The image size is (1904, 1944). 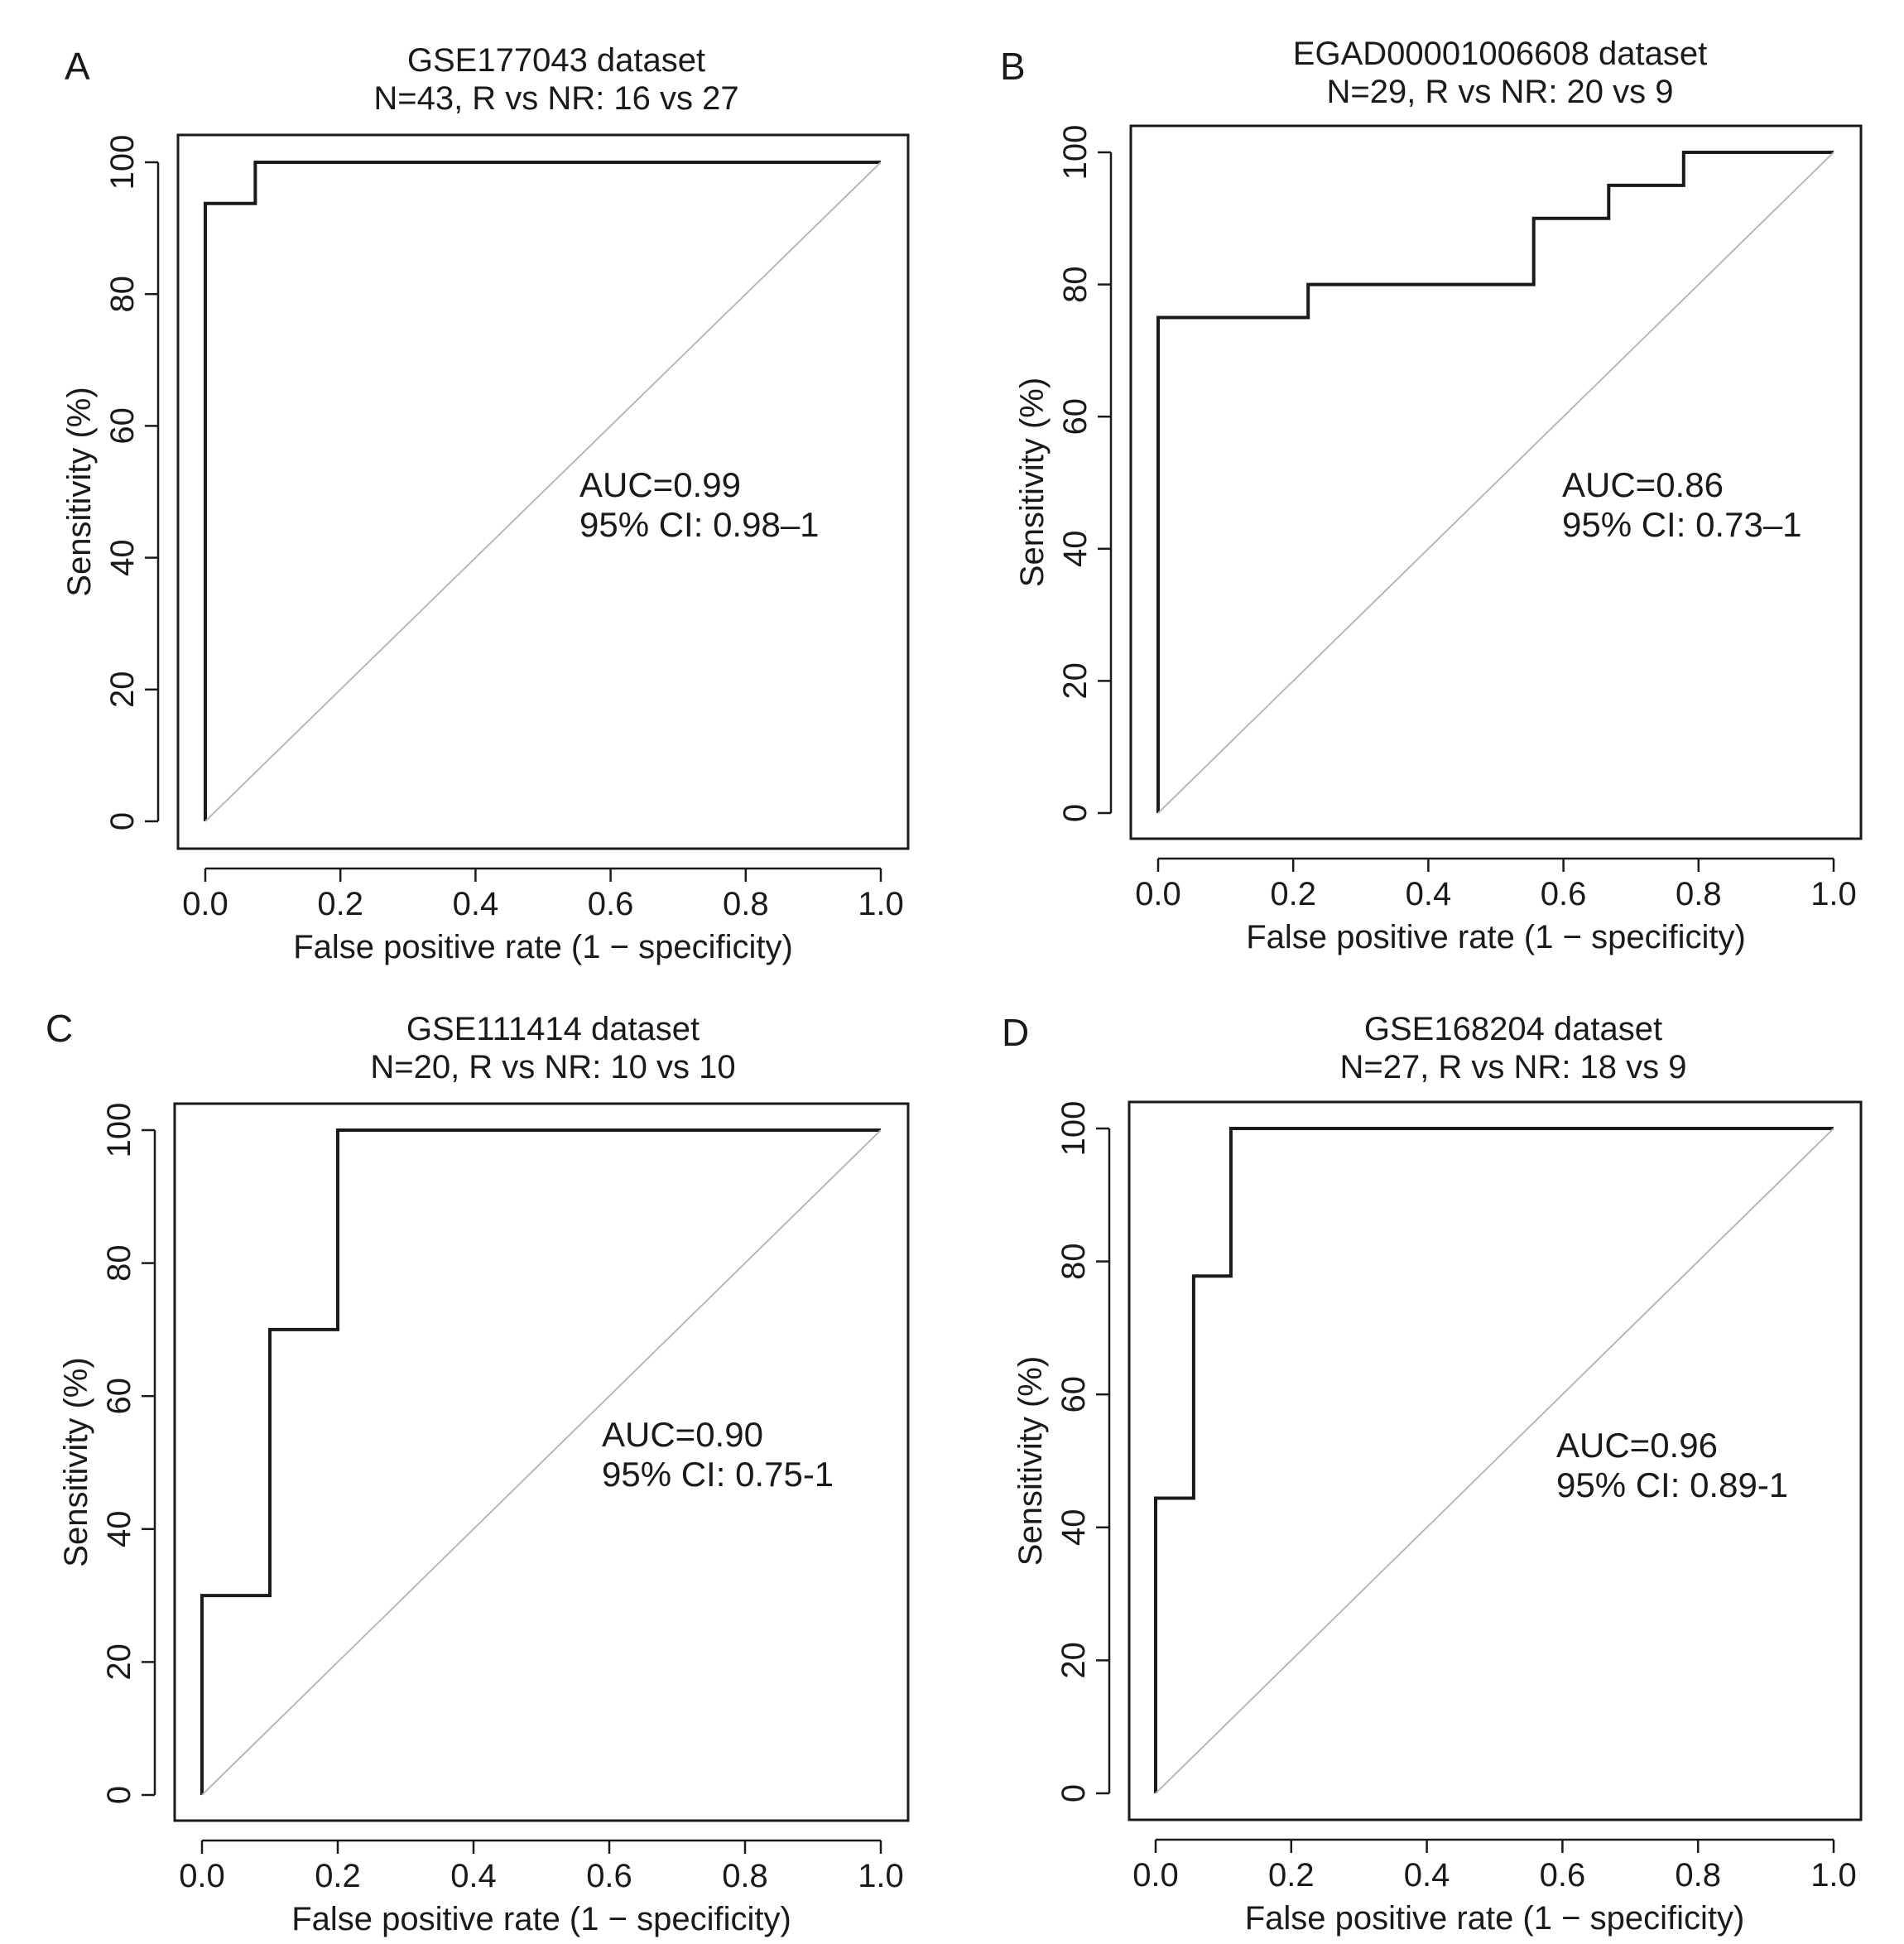 What do you see at coordinates (660, 485) in the screenshot?
I see `auc-label: AUC=0.99` at bounding box center [660, 485].